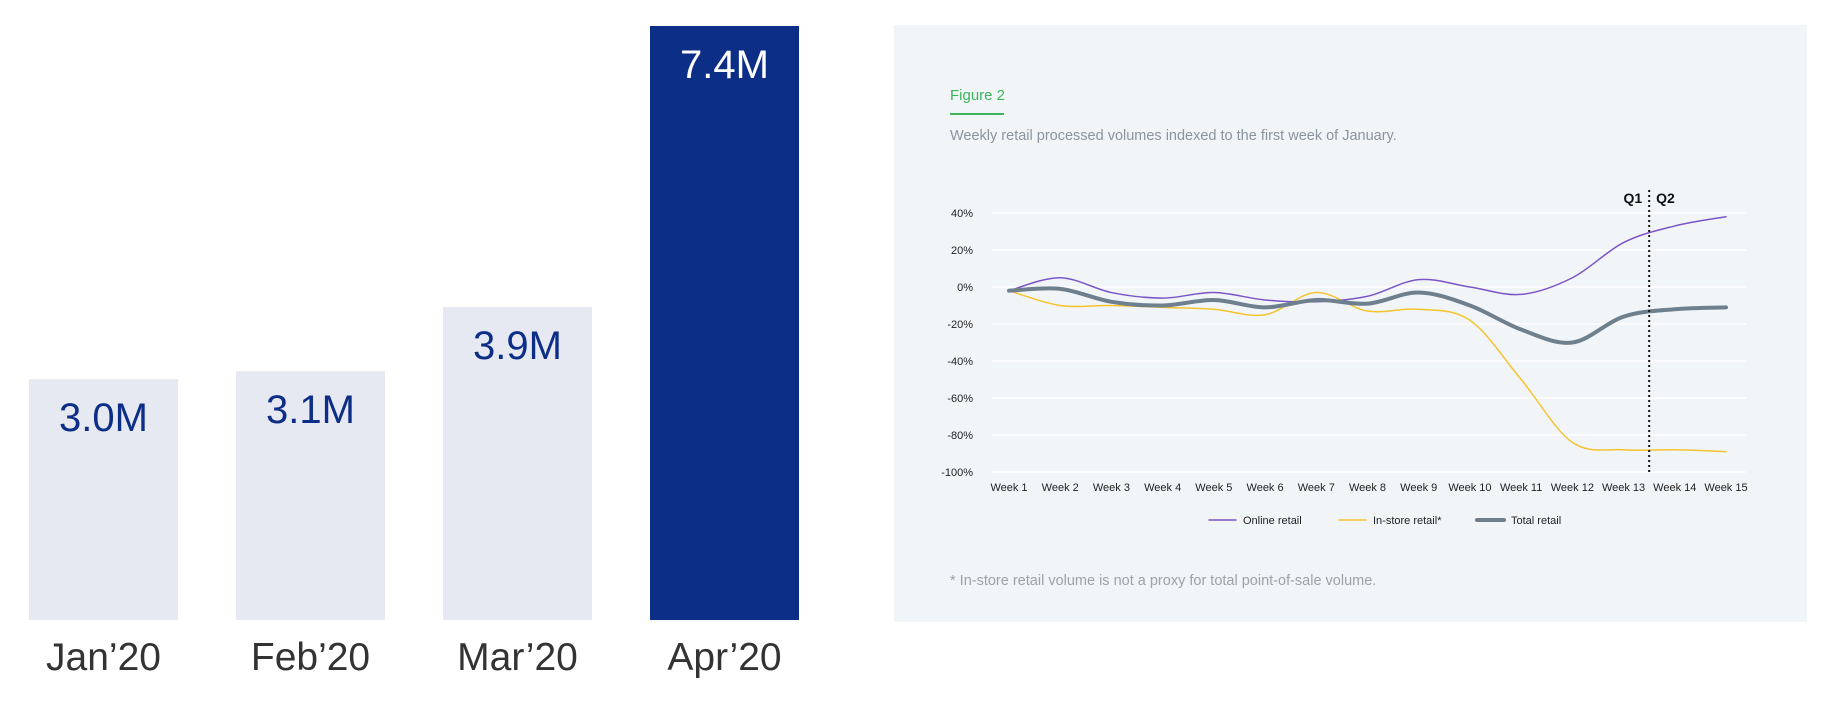 This screenshot has height=716, width=1839. Describe the element at coordinates (1665, 198) in the screenshot. I see `quarter-label-q2: Q2` at that location.